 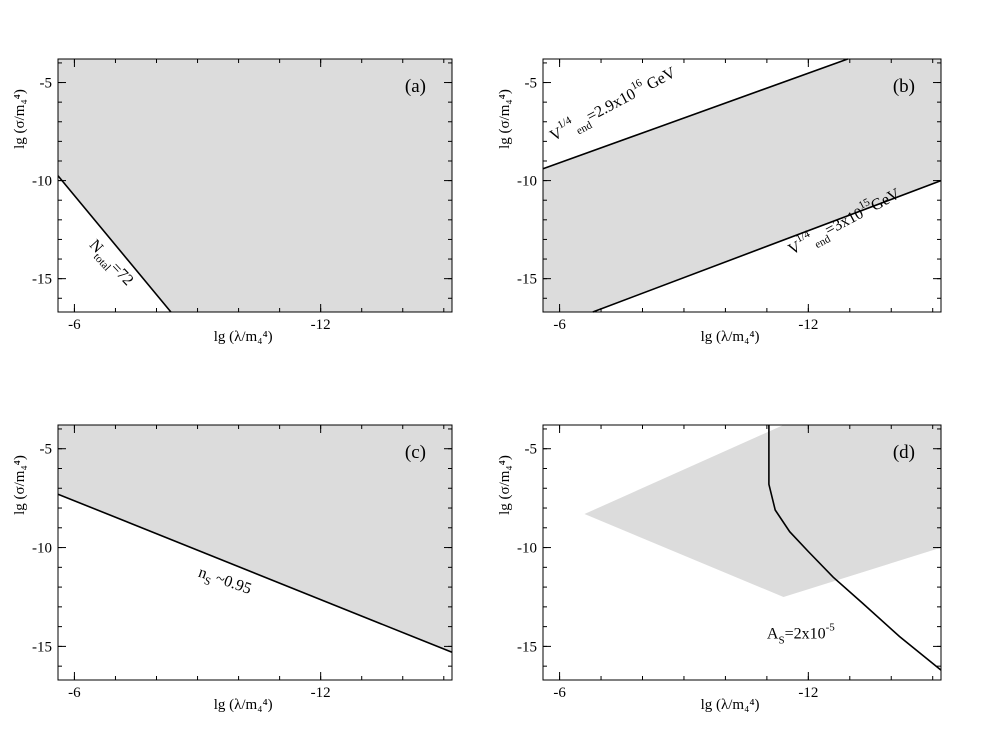 I want to click on panel-label: (b), so click(x=904, y=86).